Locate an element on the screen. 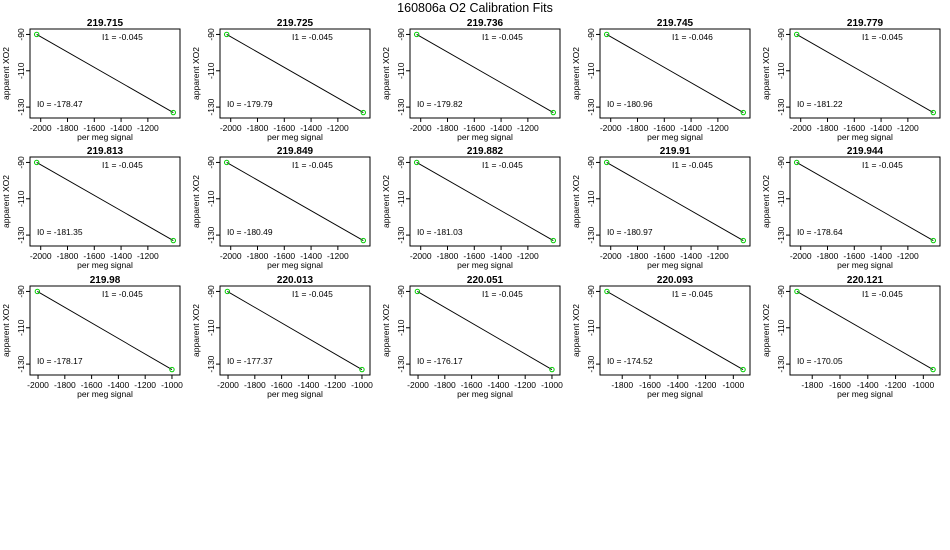 Image resolution: width=950 pixels, height=550 pixels. i0-annotation: I0 = -180.96 is located at coordinates (630, 104).